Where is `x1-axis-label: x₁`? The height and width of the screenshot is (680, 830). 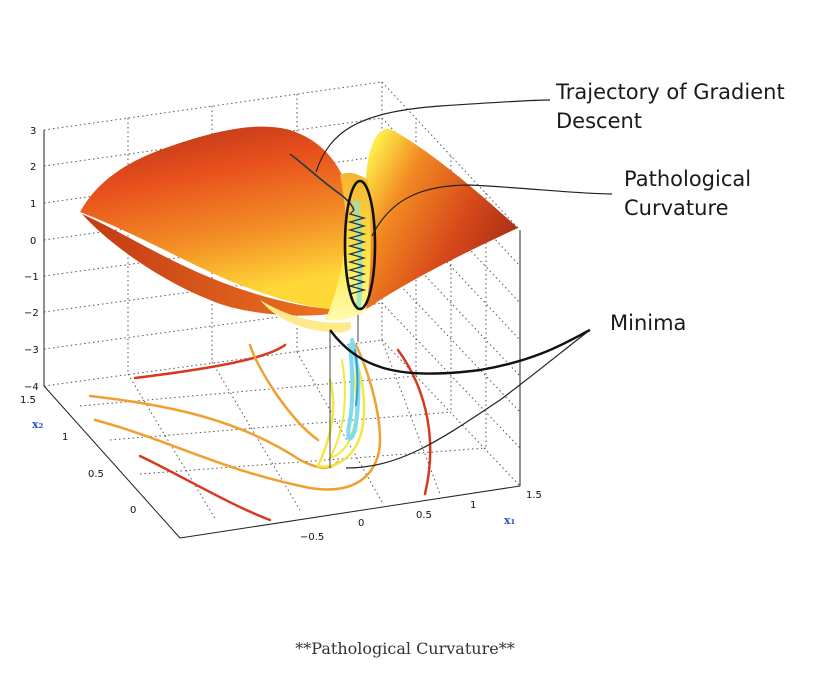
x1-axis-label: x₁ is located at coordinates (510, 520).